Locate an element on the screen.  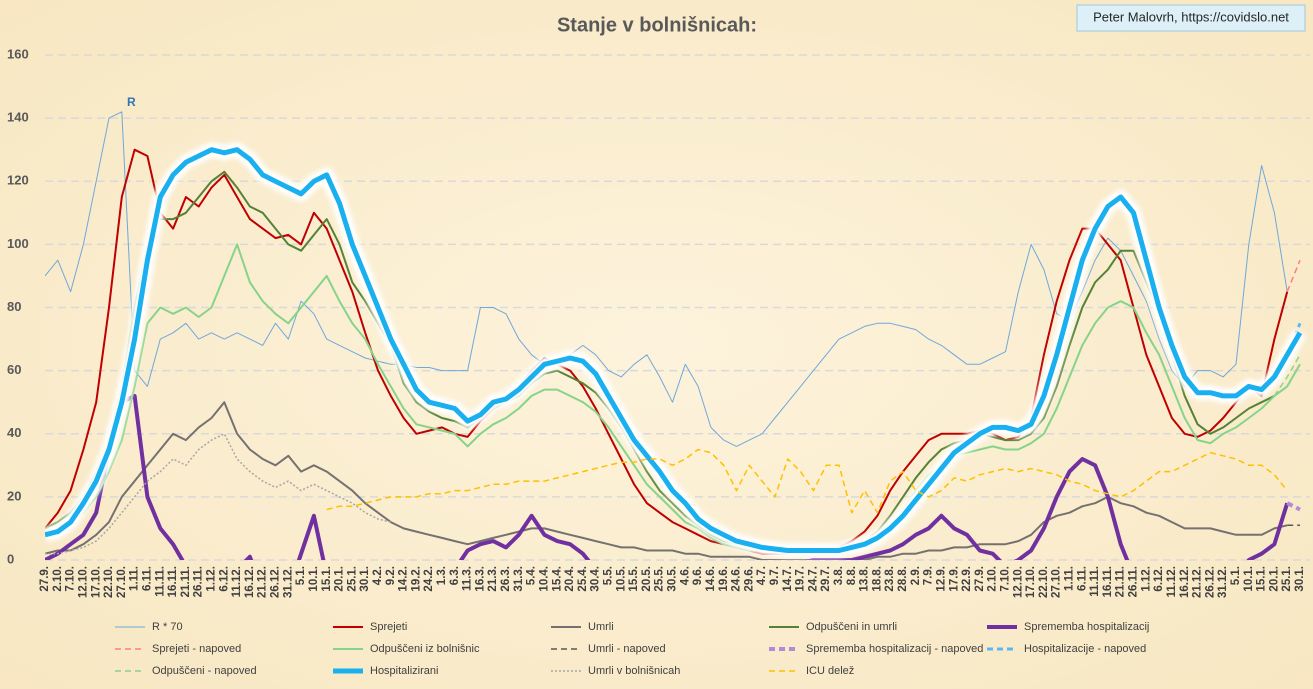
x-tick-label: 30.4. is located at coordinates (596, 579).